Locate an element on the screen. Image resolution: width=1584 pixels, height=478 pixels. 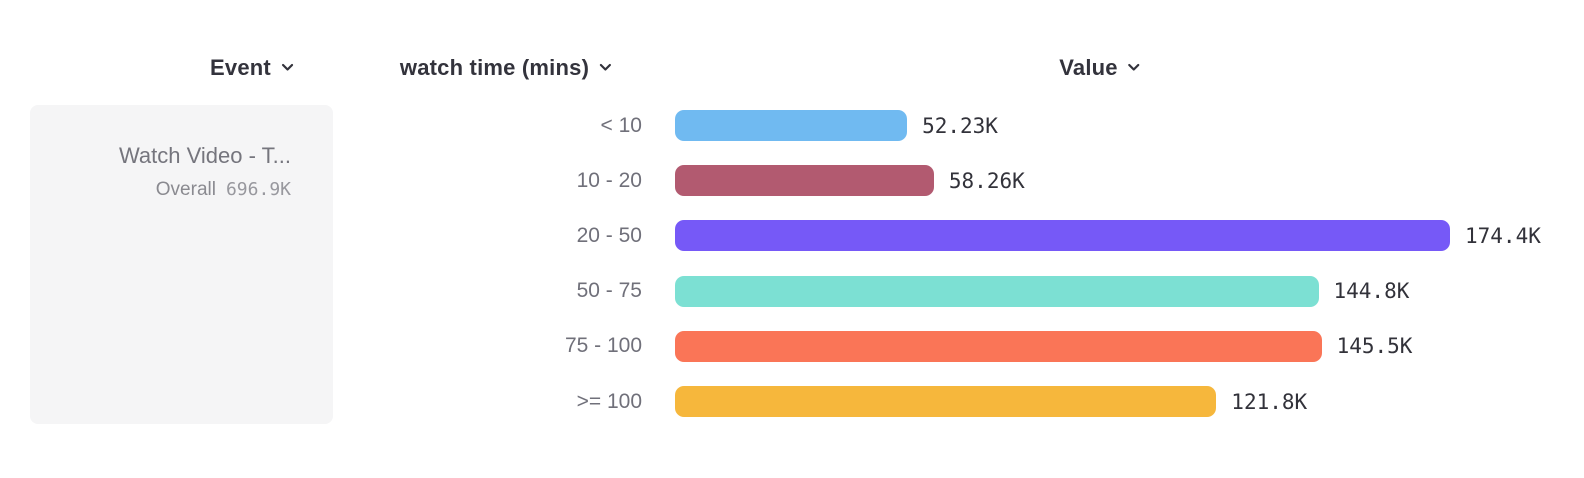
bar-row: >= 100 121.8K is located at coordinates (792, 401).